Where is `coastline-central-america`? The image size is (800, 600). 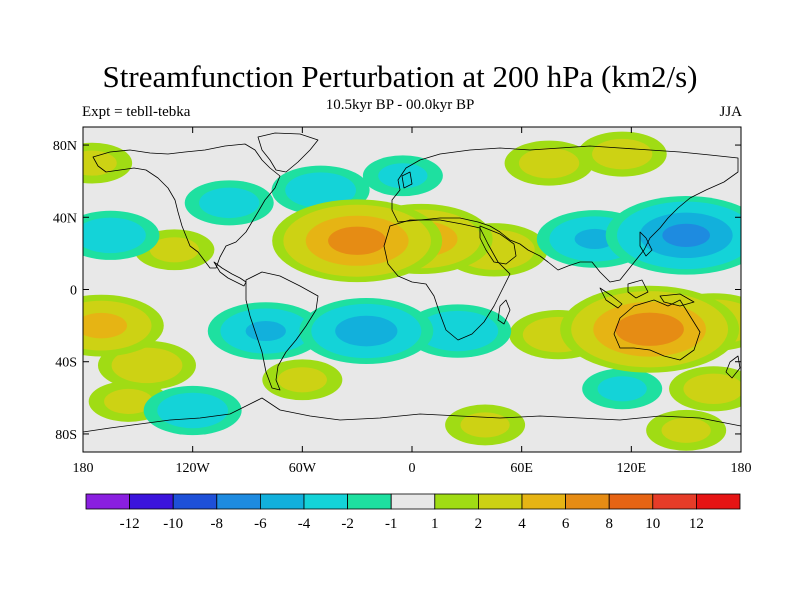 coastline-central-america is located at coordinates (230, 274).